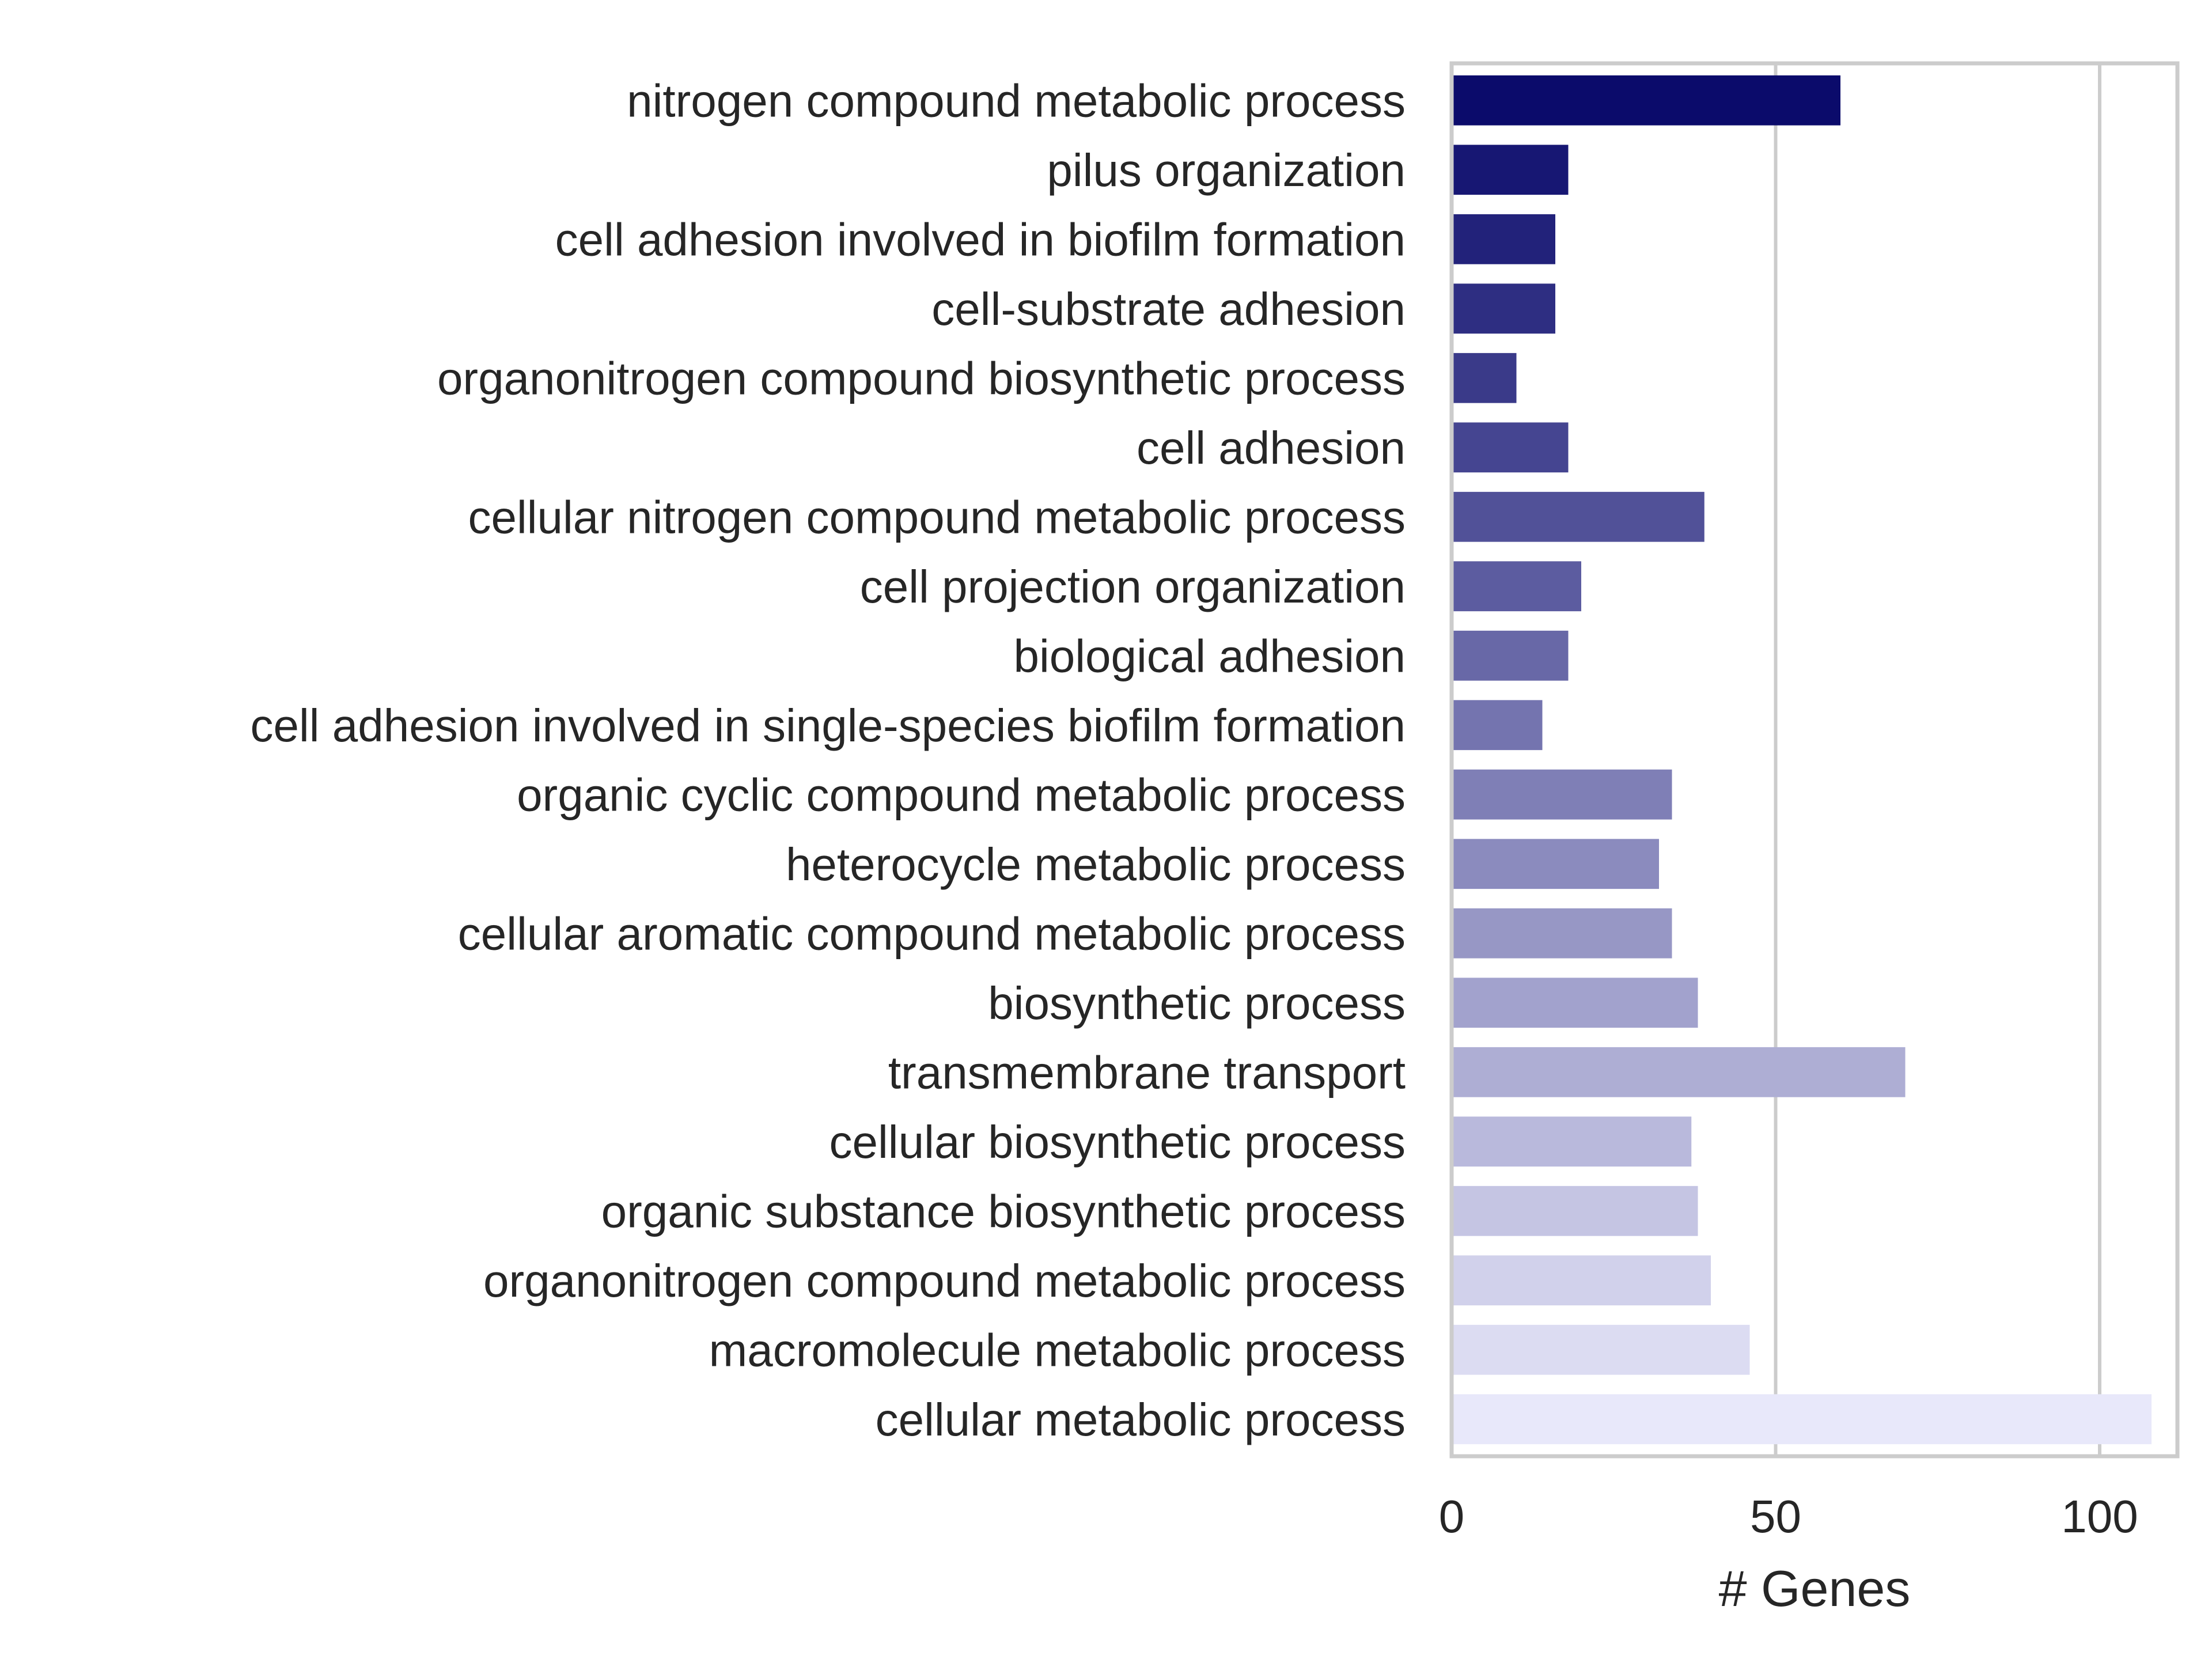  I want to click on category-label: pilus organization, so click(1226, 170).